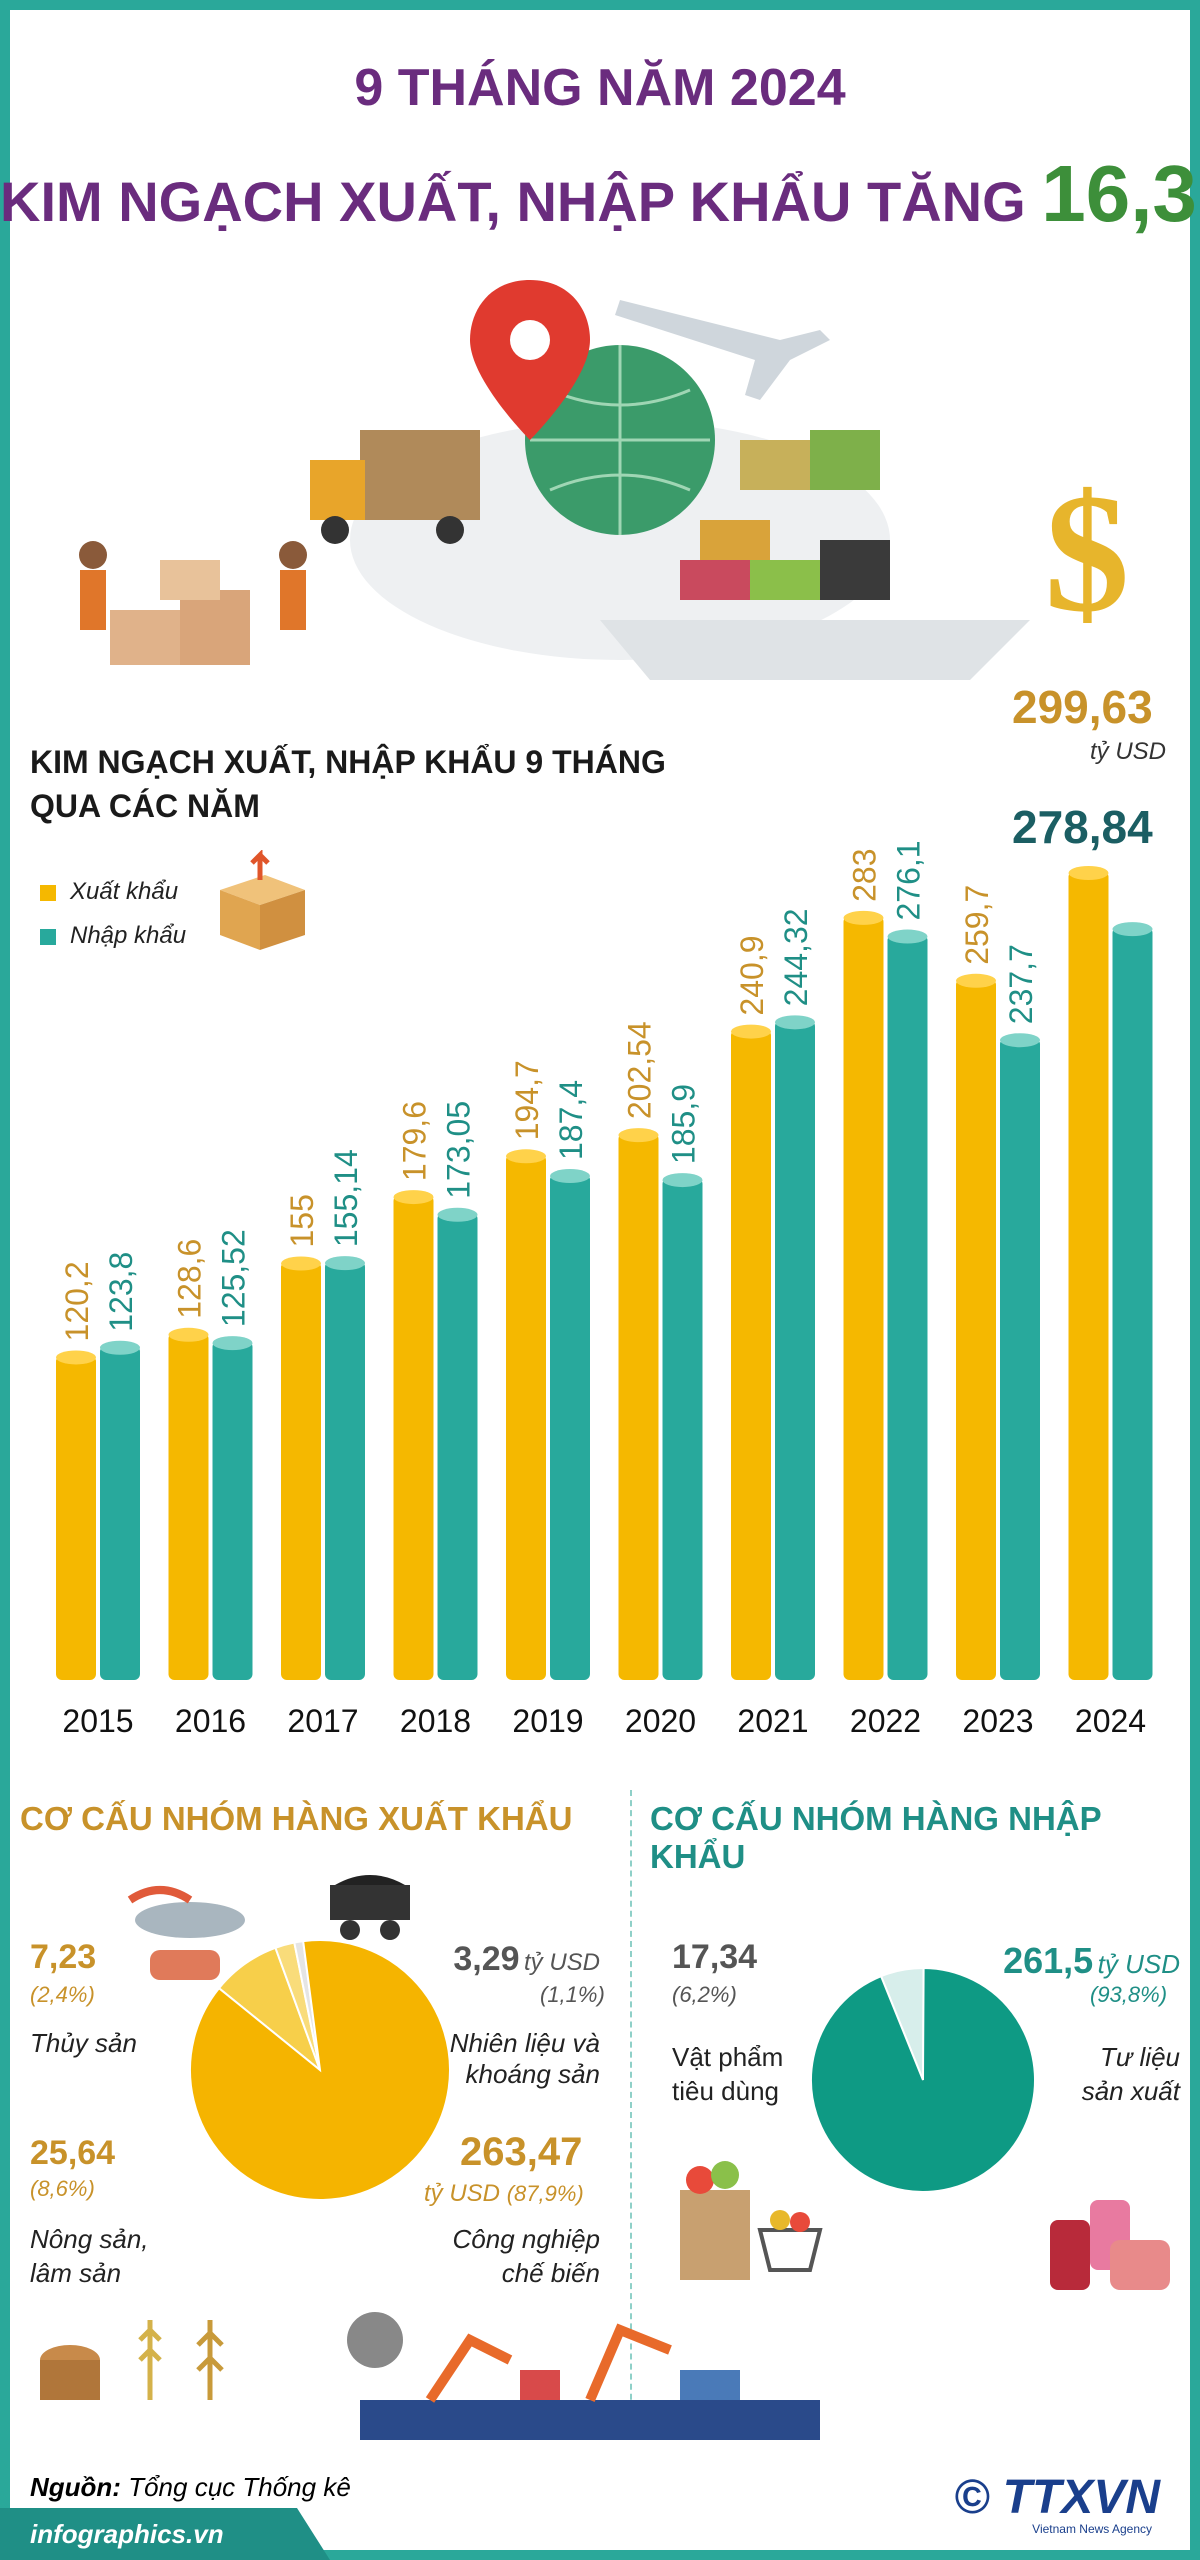 The width and height of the screenshot is (1200, 2560). Describe the element at coordinates (526, 2239) in the screenshot. I see `export-processing-label-1: Công nghiệp` at that location.